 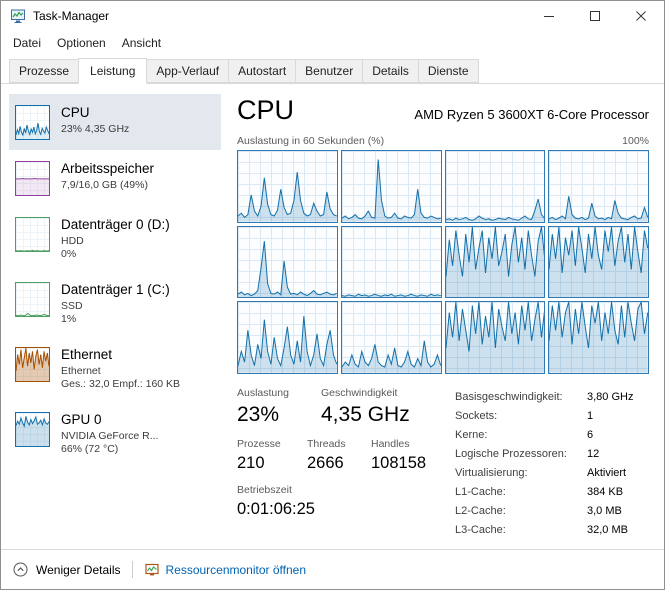 What do you see at coordinates (607, 530) in the screenshot?
I see `detail-value: 32,0 MB` at bounding box center [607, 530].